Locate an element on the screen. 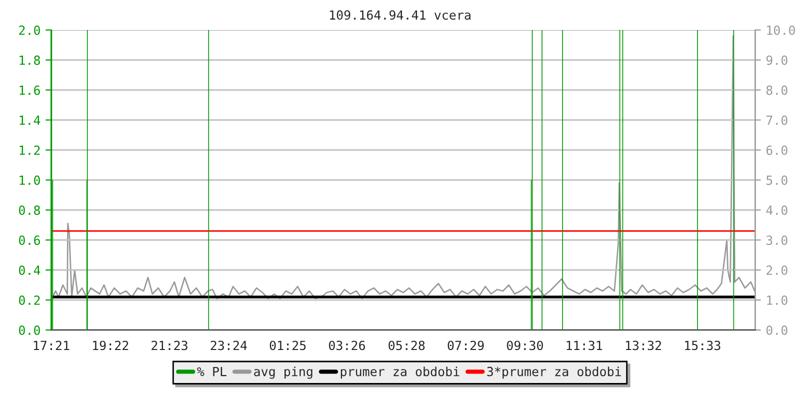  y2-tick-label: 5.0 is located at coordinates (777, 180).